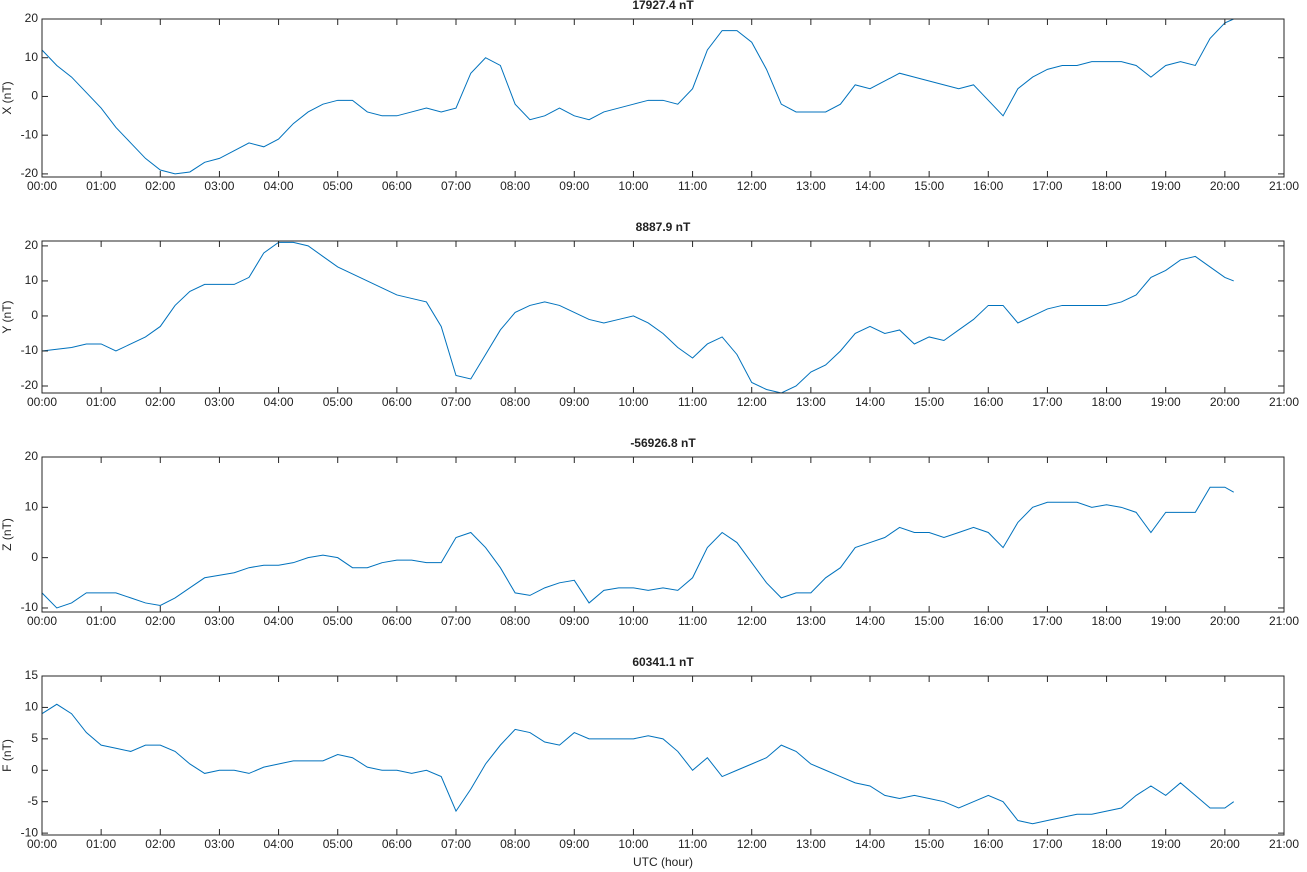  What do you see at coordinates (7, 97) in the screenshot?
I see `y-axis-label: X (nT)` at bounding box center [7, 97].